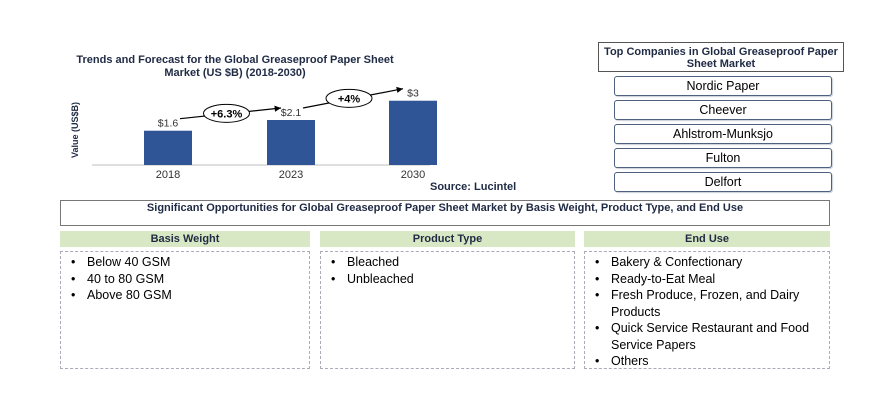 Image resolution: width=876 pixels, height=412 pixels. Describe the element at coordinates (669, 262) in the screenshot. I see `list-item: • Bakery & Confectionary` at that location.